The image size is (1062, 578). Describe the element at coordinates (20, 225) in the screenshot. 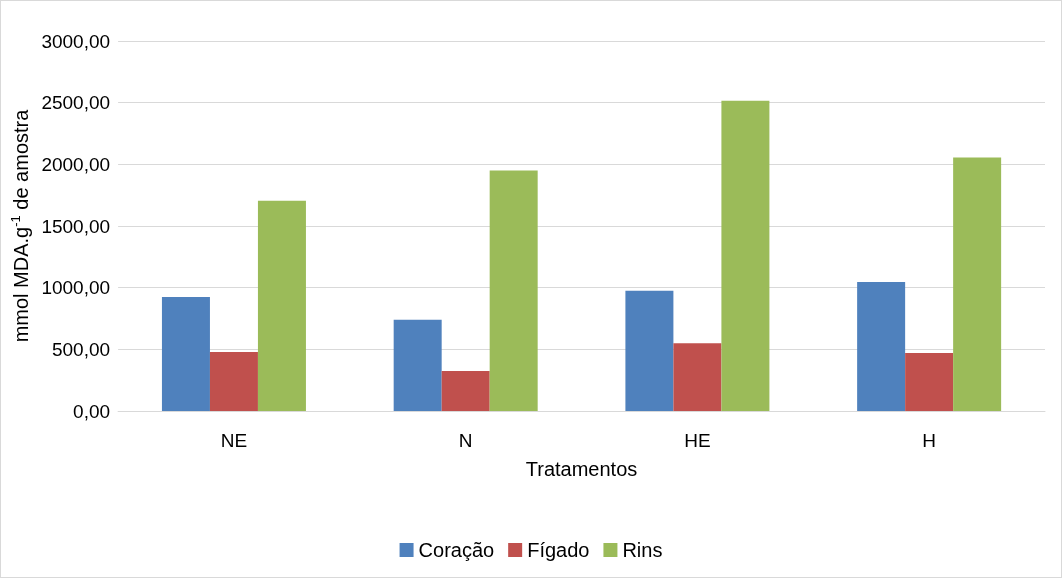

I see `y-axis-title: mmol MDA.g-1 de amostra` at that location.